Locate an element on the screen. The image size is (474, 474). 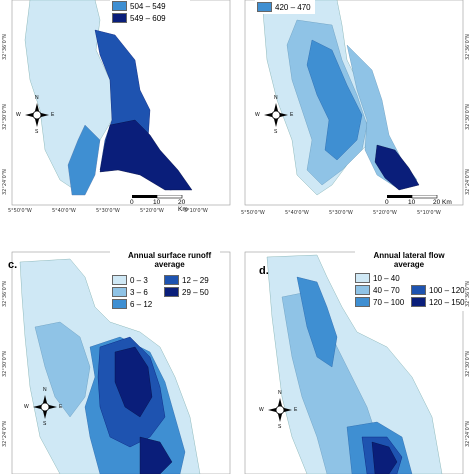
panel-c-letter: c. is located at coordinates (13, 265).